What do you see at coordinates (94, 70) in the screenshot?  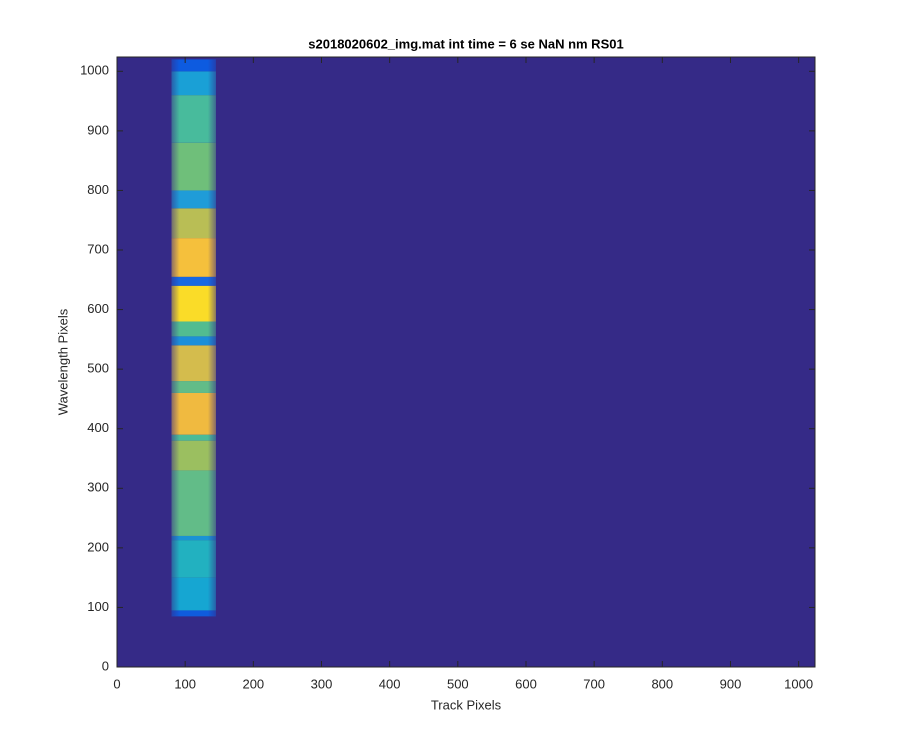 I see `y-tick-label: 1000` at bounding box center [94, 70].